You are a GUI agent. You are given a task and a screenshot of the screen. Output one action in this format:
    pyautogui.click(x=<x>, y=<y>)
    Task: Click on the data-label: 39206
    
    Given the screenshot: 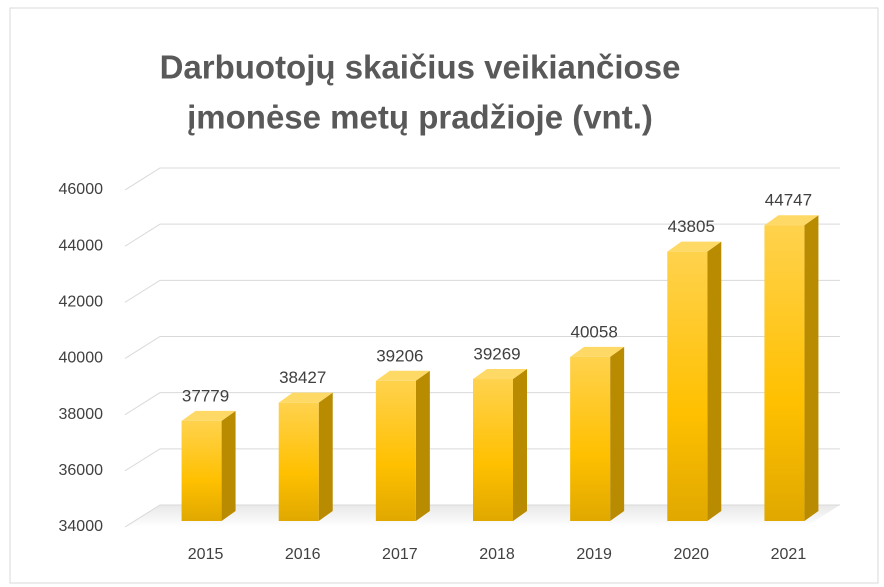 What is the action you would take?
    pyautogui.click(x=399, y=355)
    